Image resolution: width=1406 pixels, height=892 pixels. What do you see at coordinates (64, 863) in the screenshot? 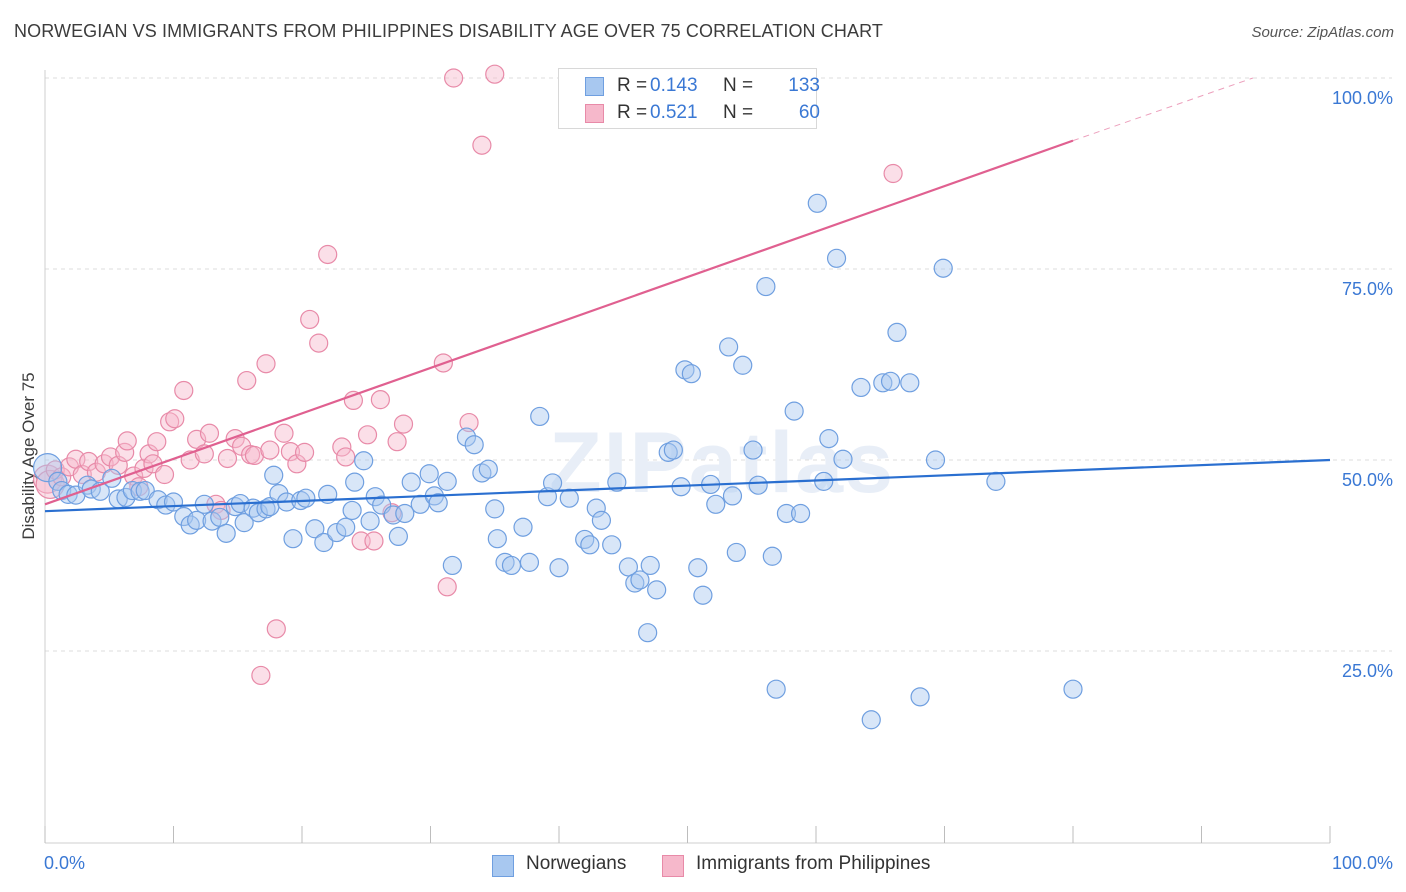
I see `x-tick-label-min: 0.0%` at bounding box center [64, 863].